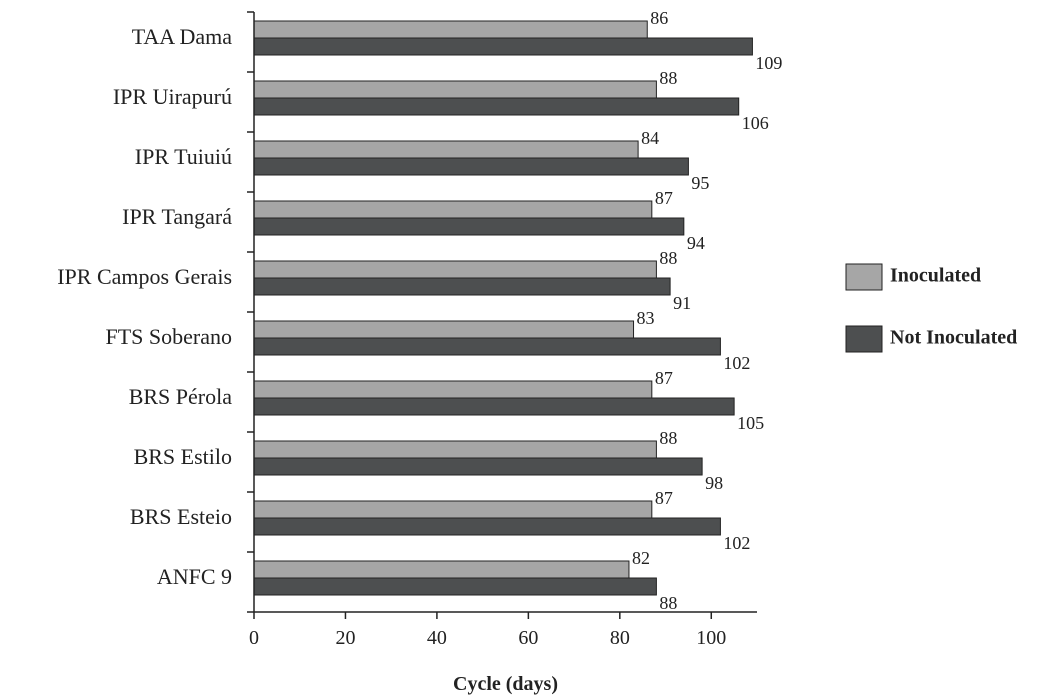 This screenshot has width=1045, height=698. What do you see at coordinates (471, 166) in the screenshot?
I see `bar-not-inoculated-ipr-tuiuiu` at bounding box center [471, 166].